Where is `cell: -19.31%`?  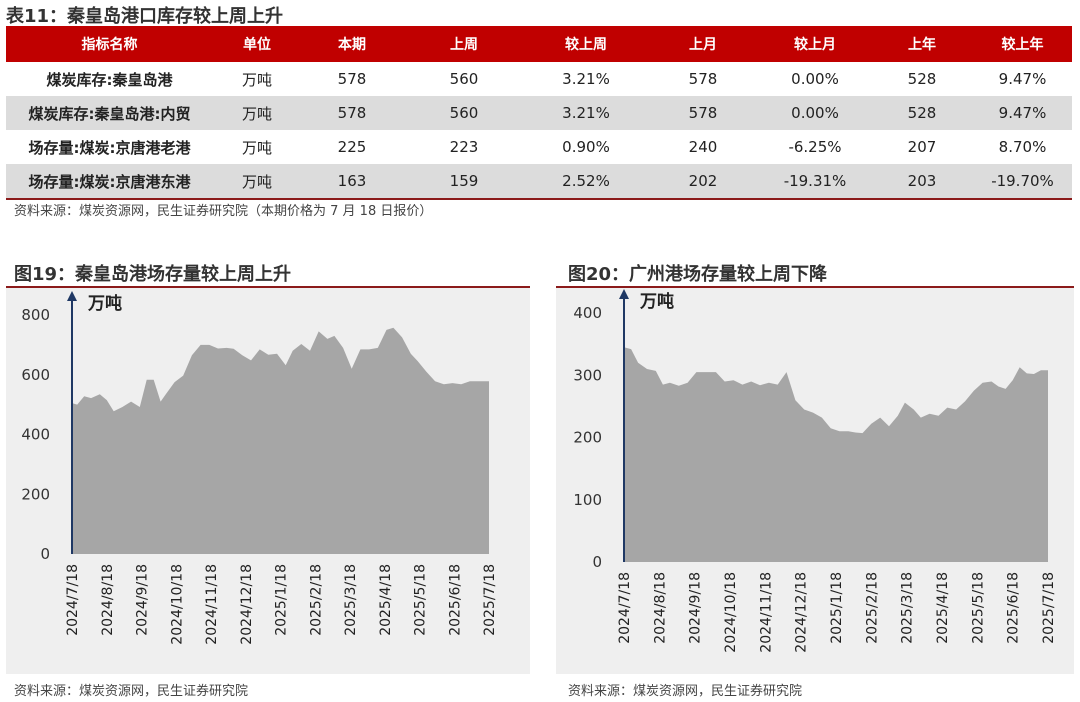 cell: -19.31% is located at coordinates (815, 182).